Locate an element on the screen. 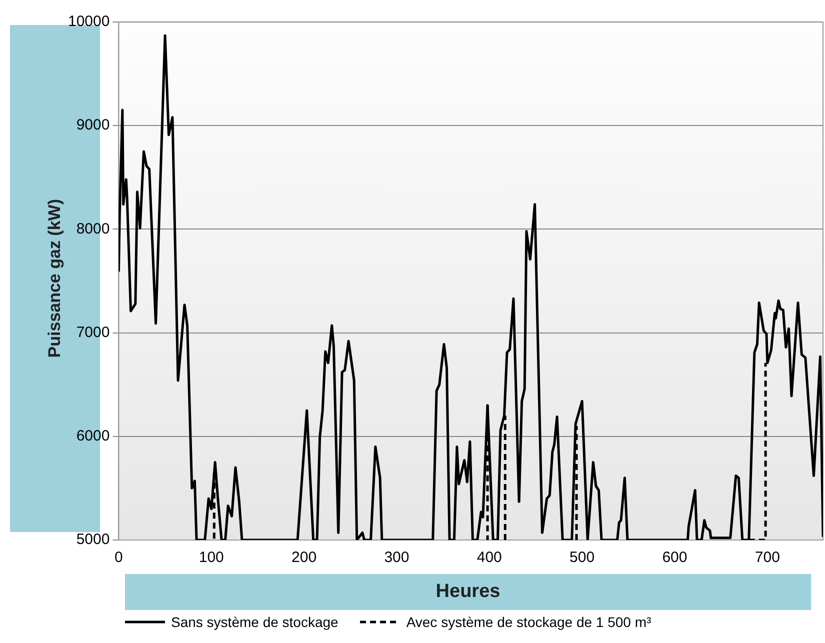  y-tick-label: 7000 is located at coordinates (93, 332).